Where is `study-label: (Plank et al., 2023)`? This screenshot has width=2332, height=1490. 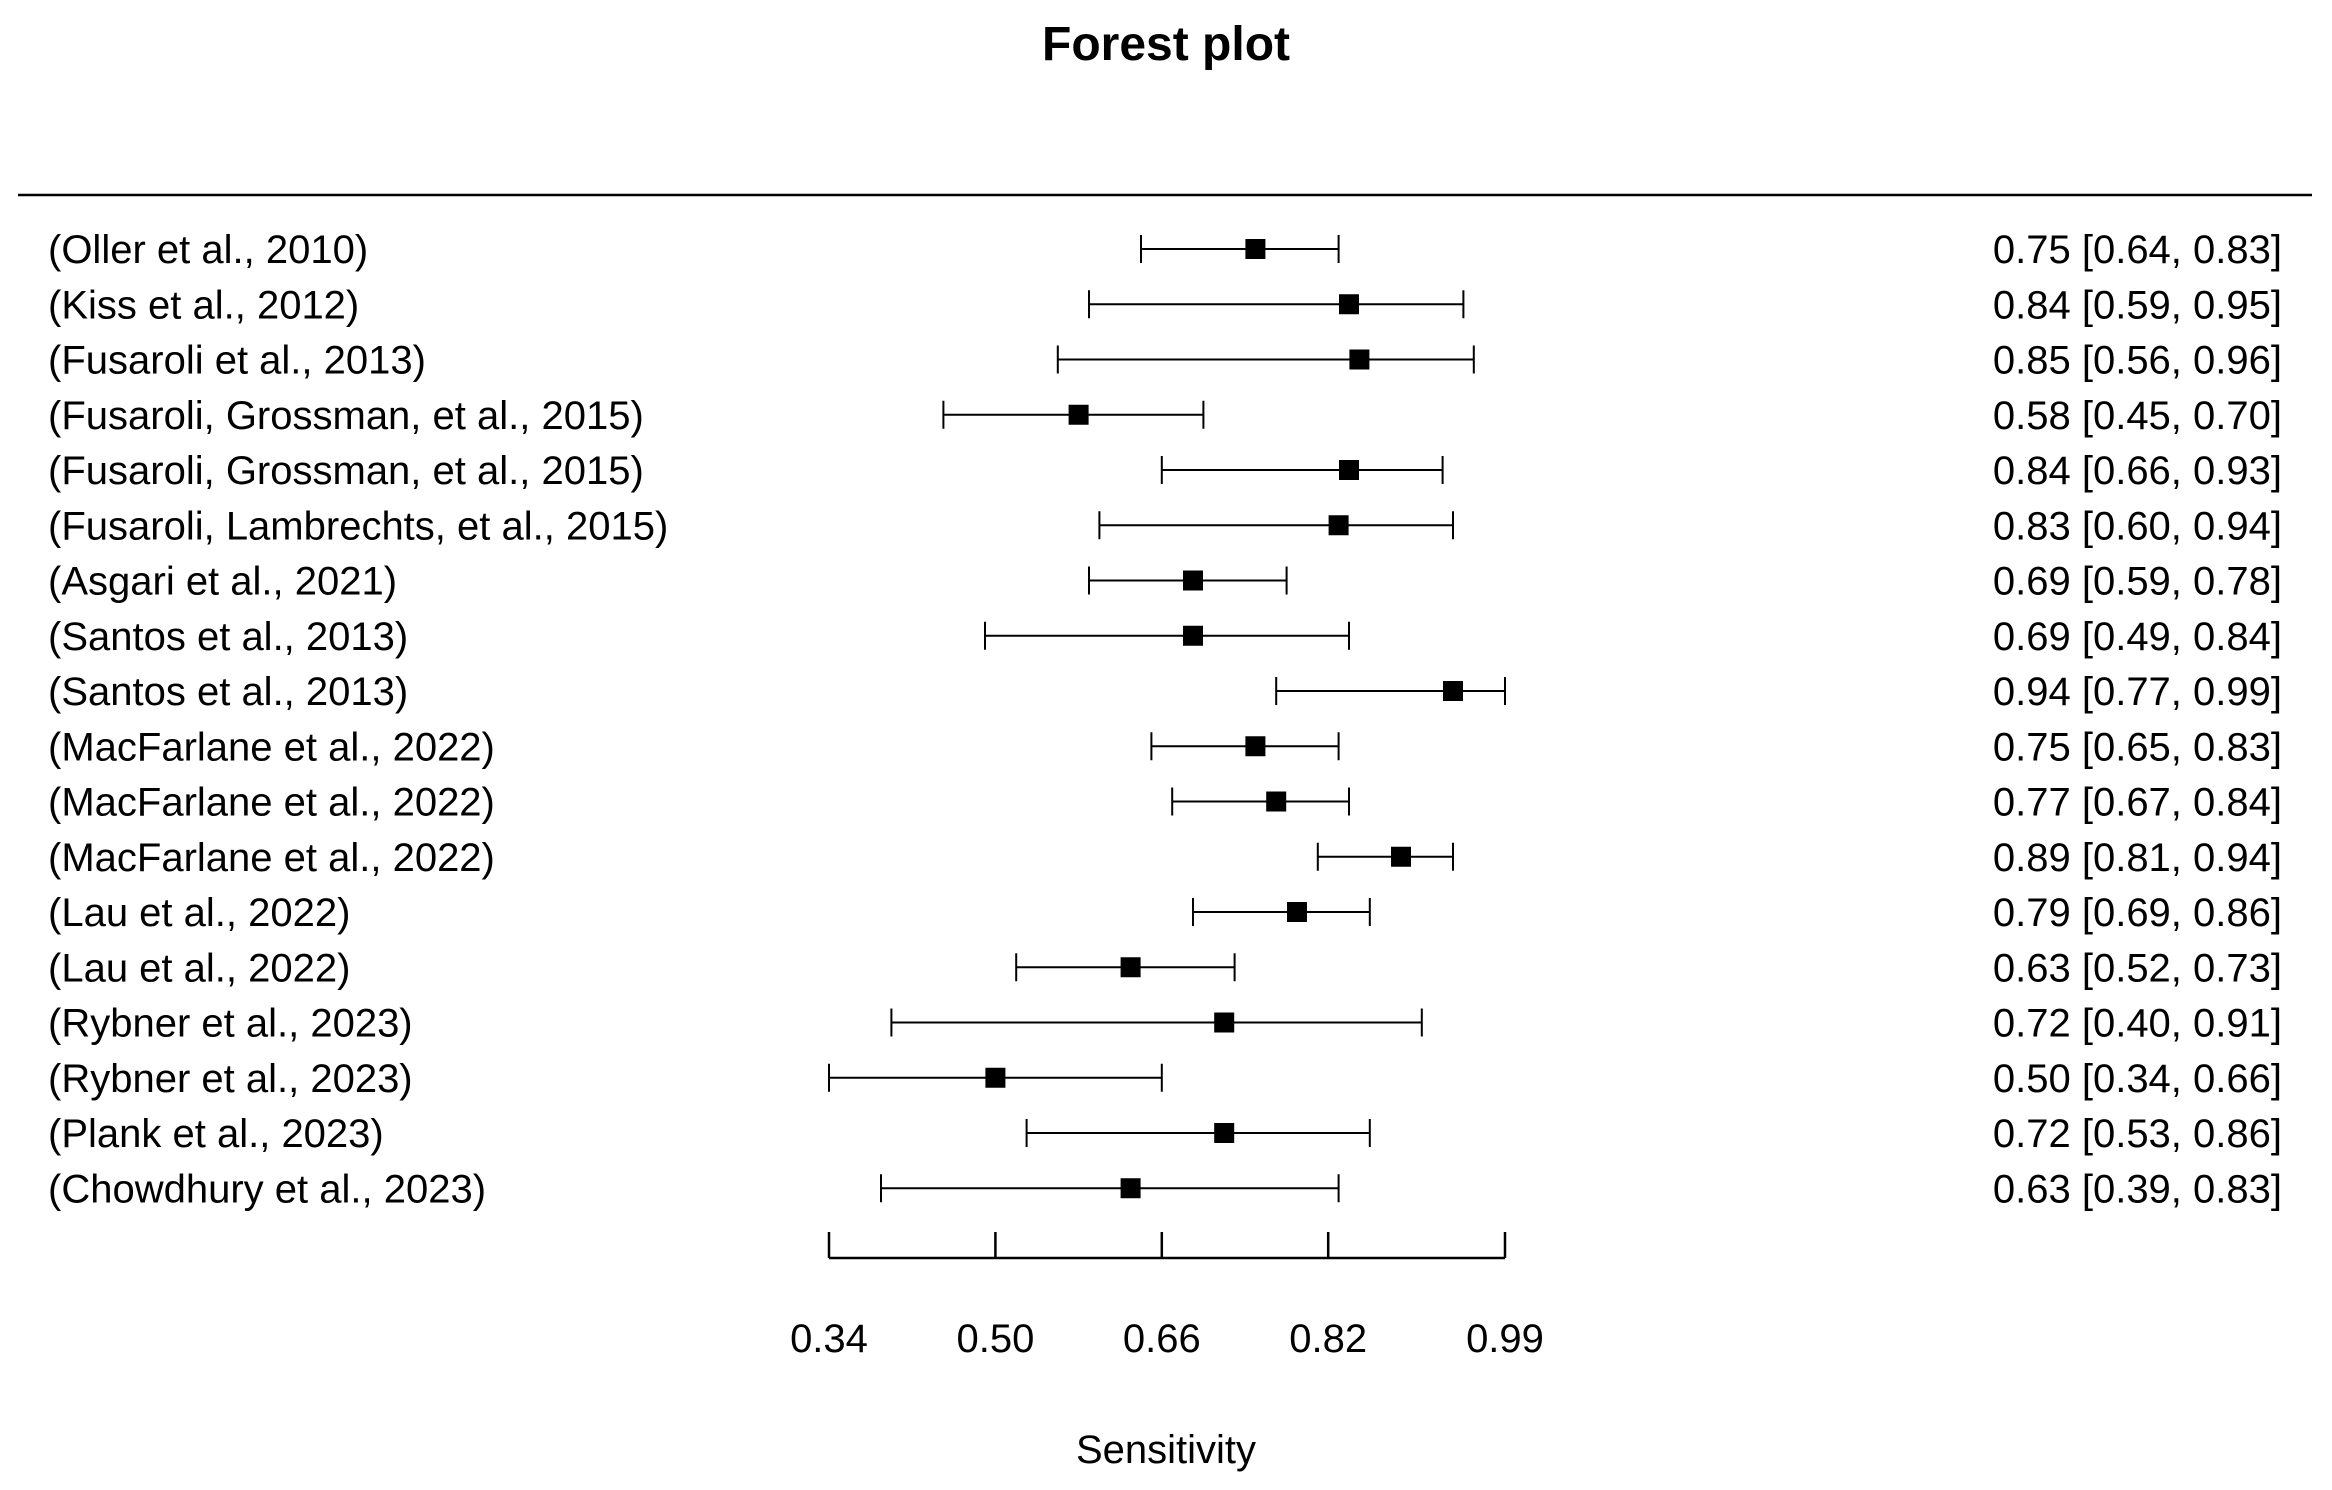 study-label: (Plank et al., 2023) is located at coordinates (216, 1134).